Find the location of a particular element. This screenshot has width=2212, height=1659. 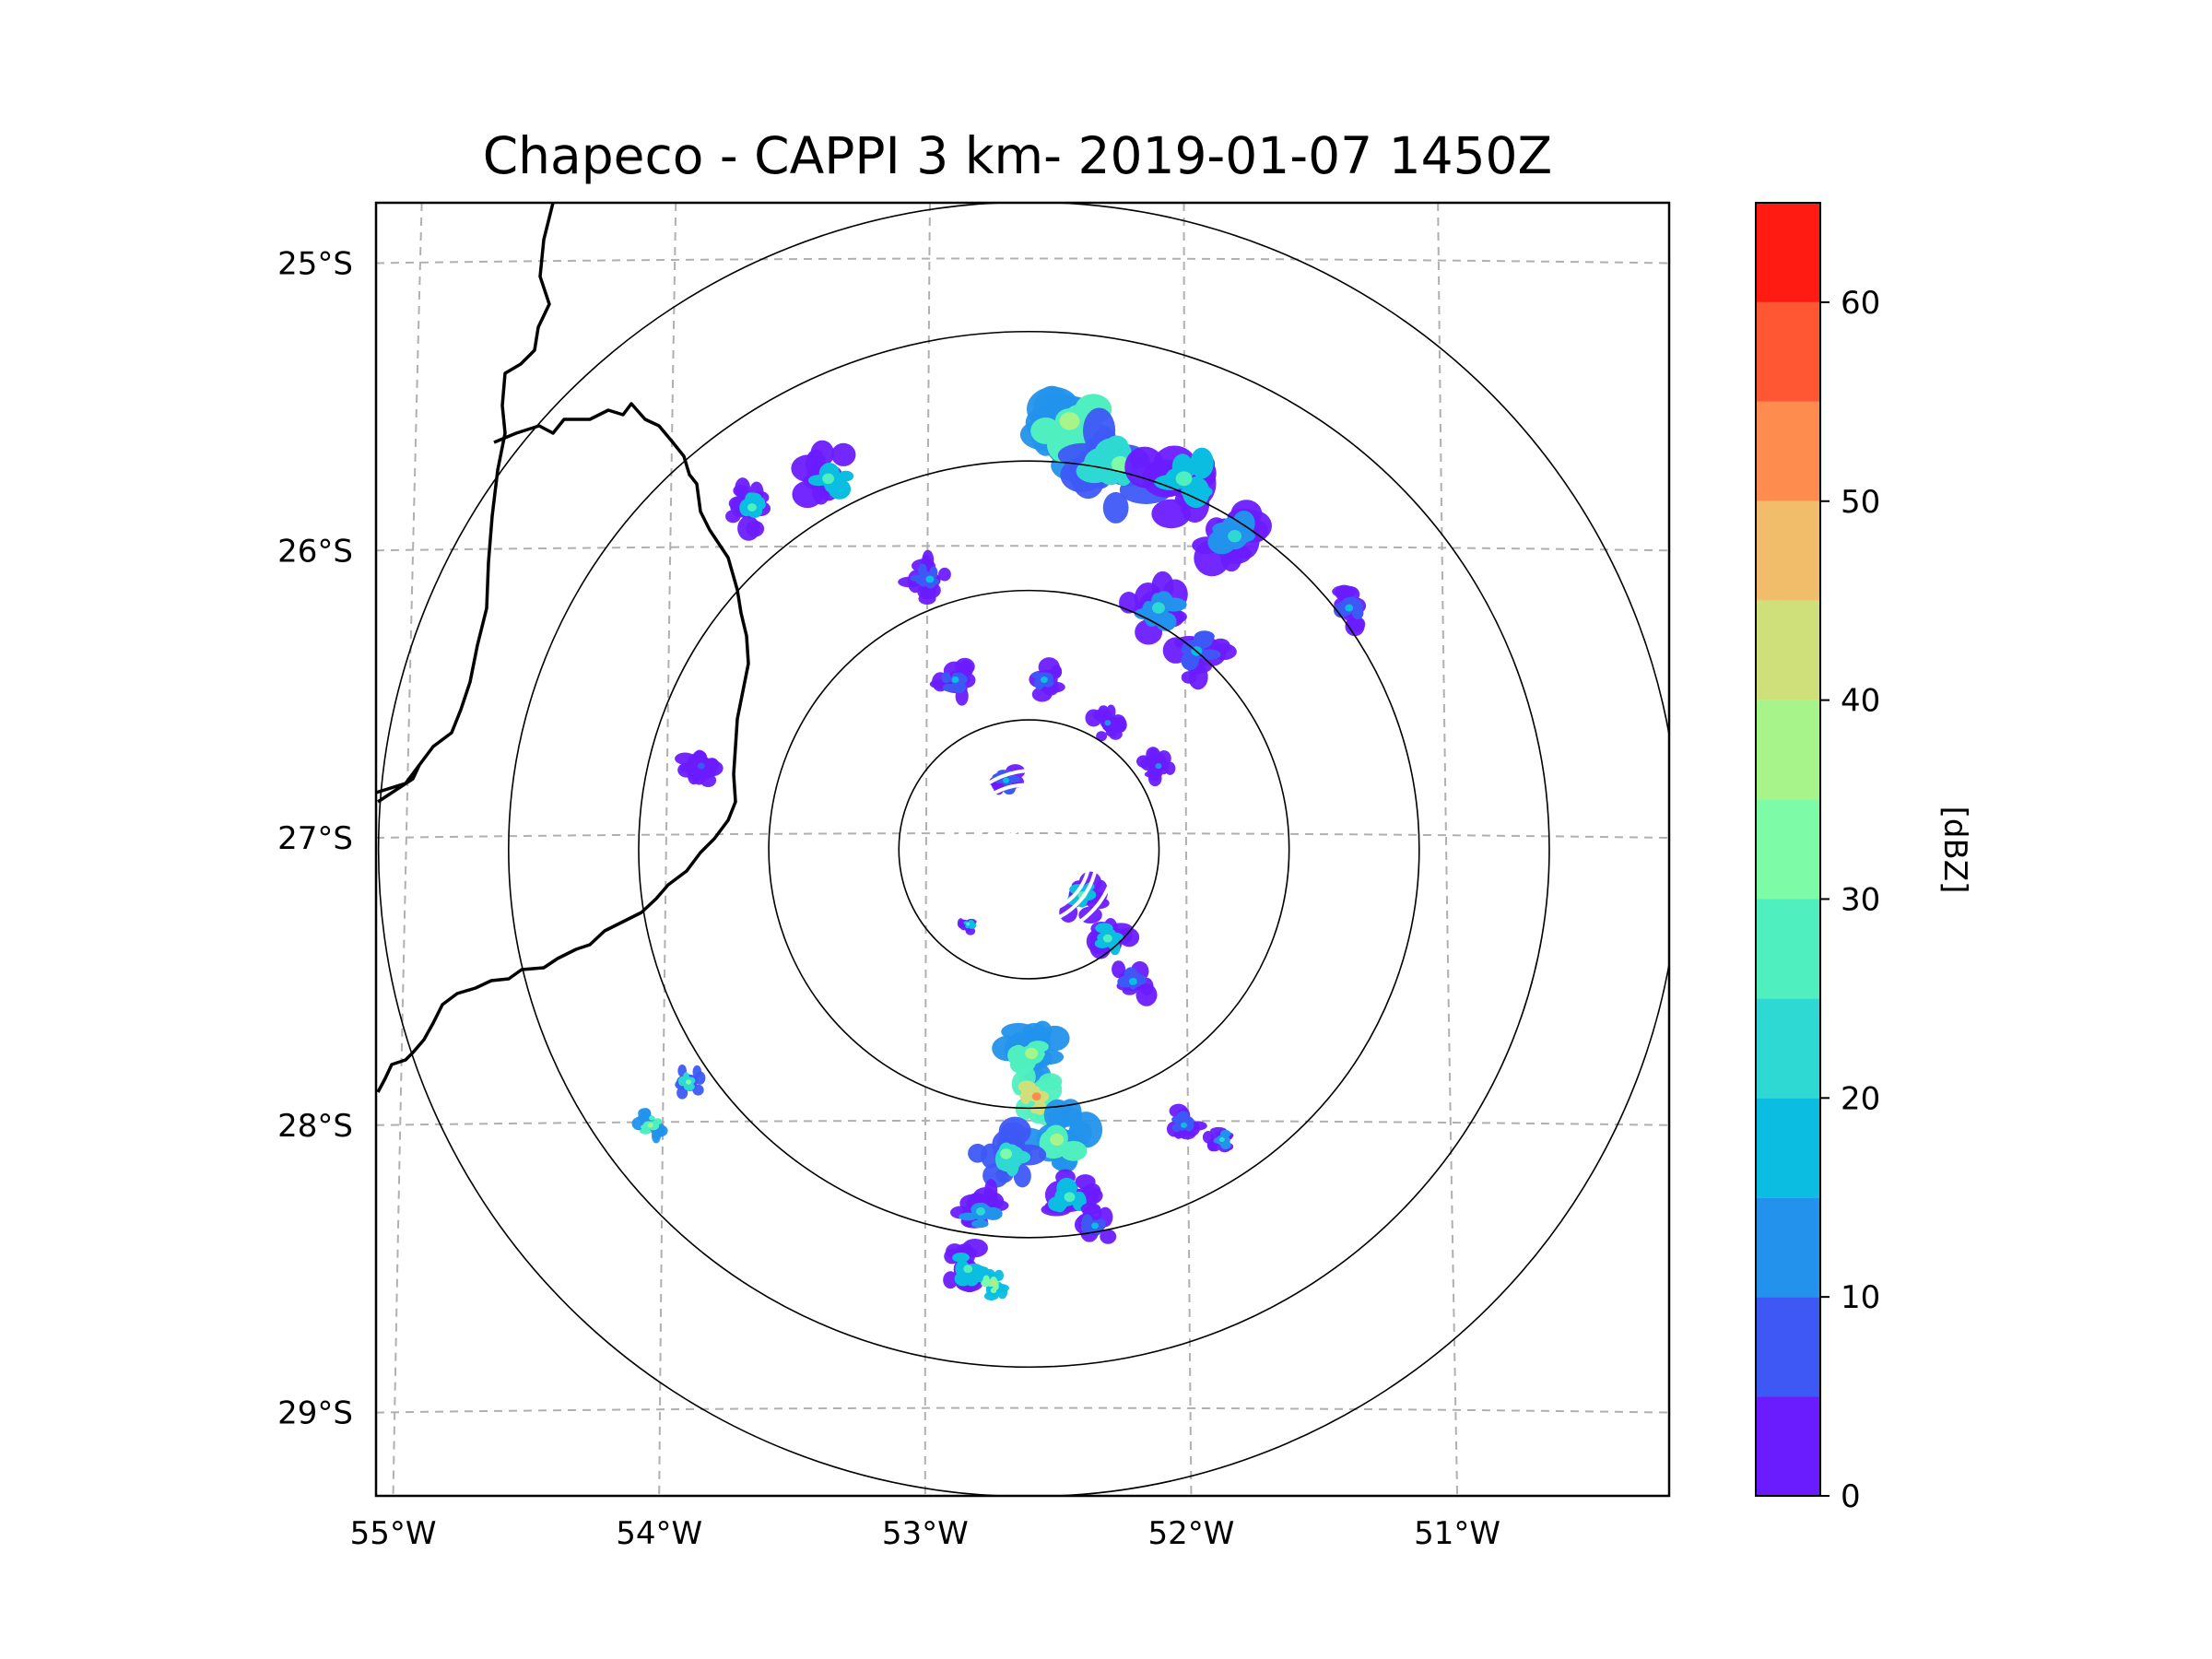

colorbar-tick-label: 10 is located at coordinates (1860, 1297).